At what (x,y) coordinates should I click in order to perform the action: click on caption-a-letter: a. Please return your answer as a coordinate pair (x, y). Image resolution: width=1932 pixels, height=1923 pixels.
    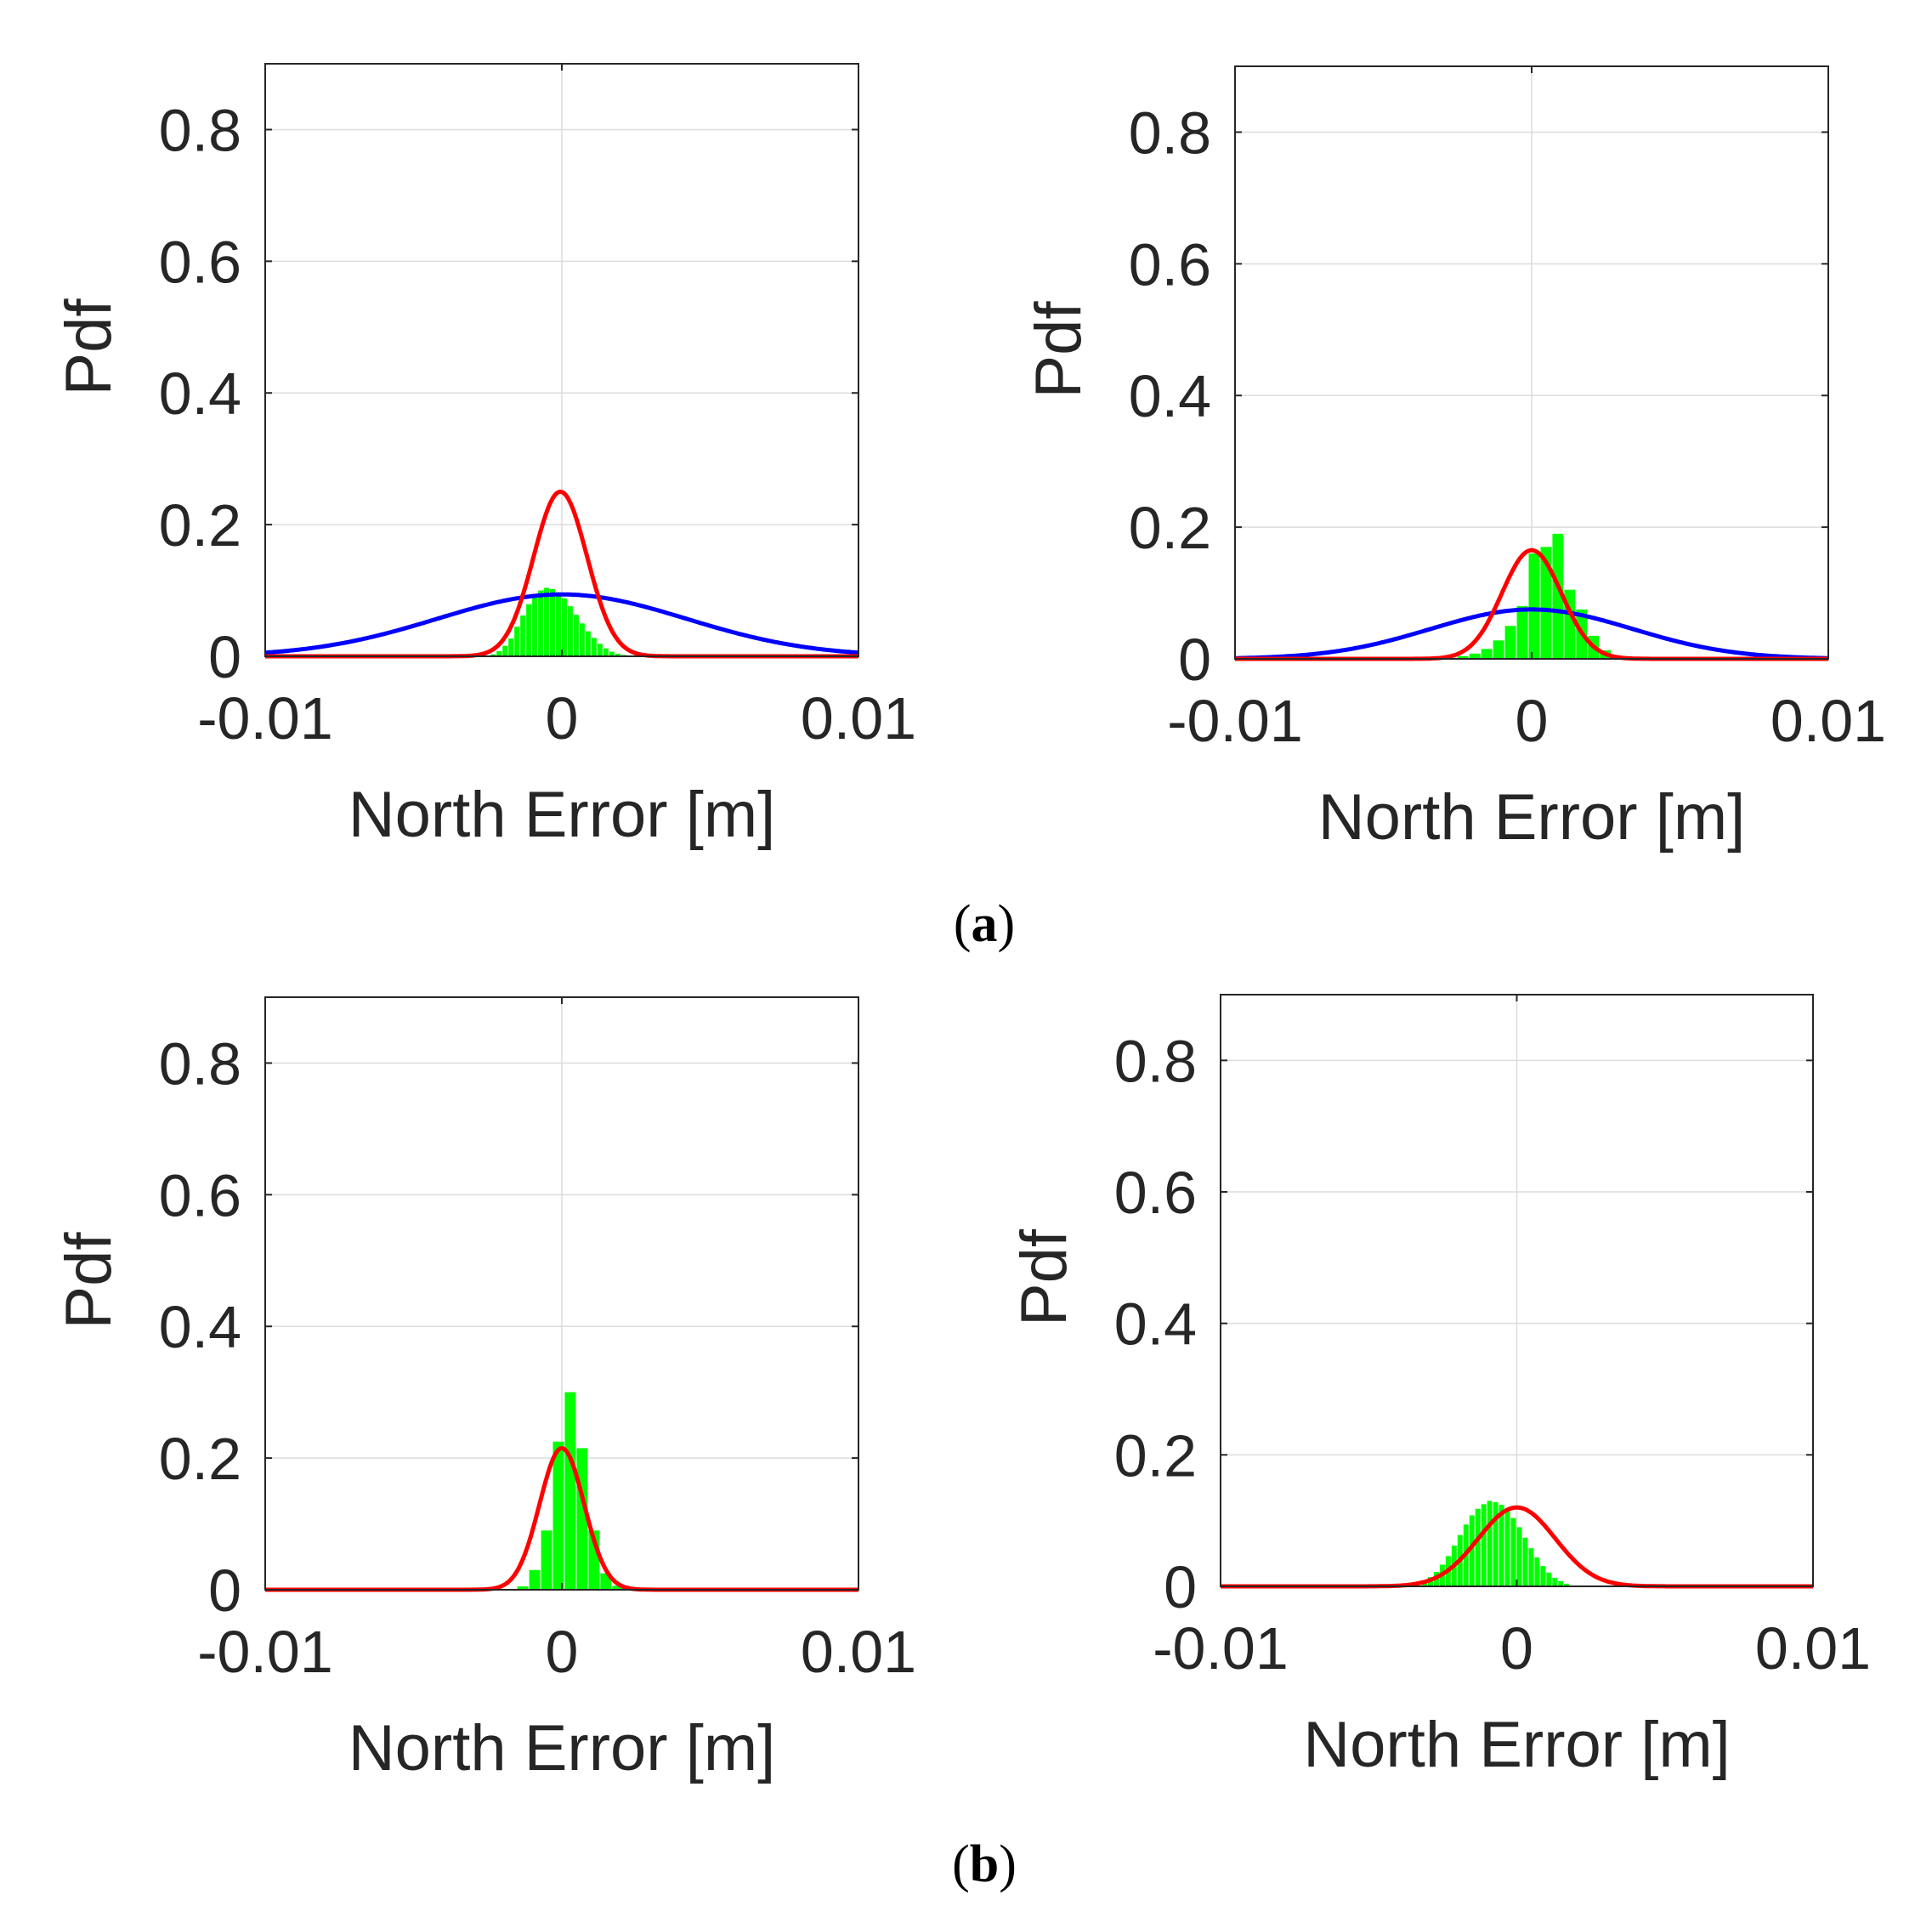
    Looking at the image, I should click on (985, 924).